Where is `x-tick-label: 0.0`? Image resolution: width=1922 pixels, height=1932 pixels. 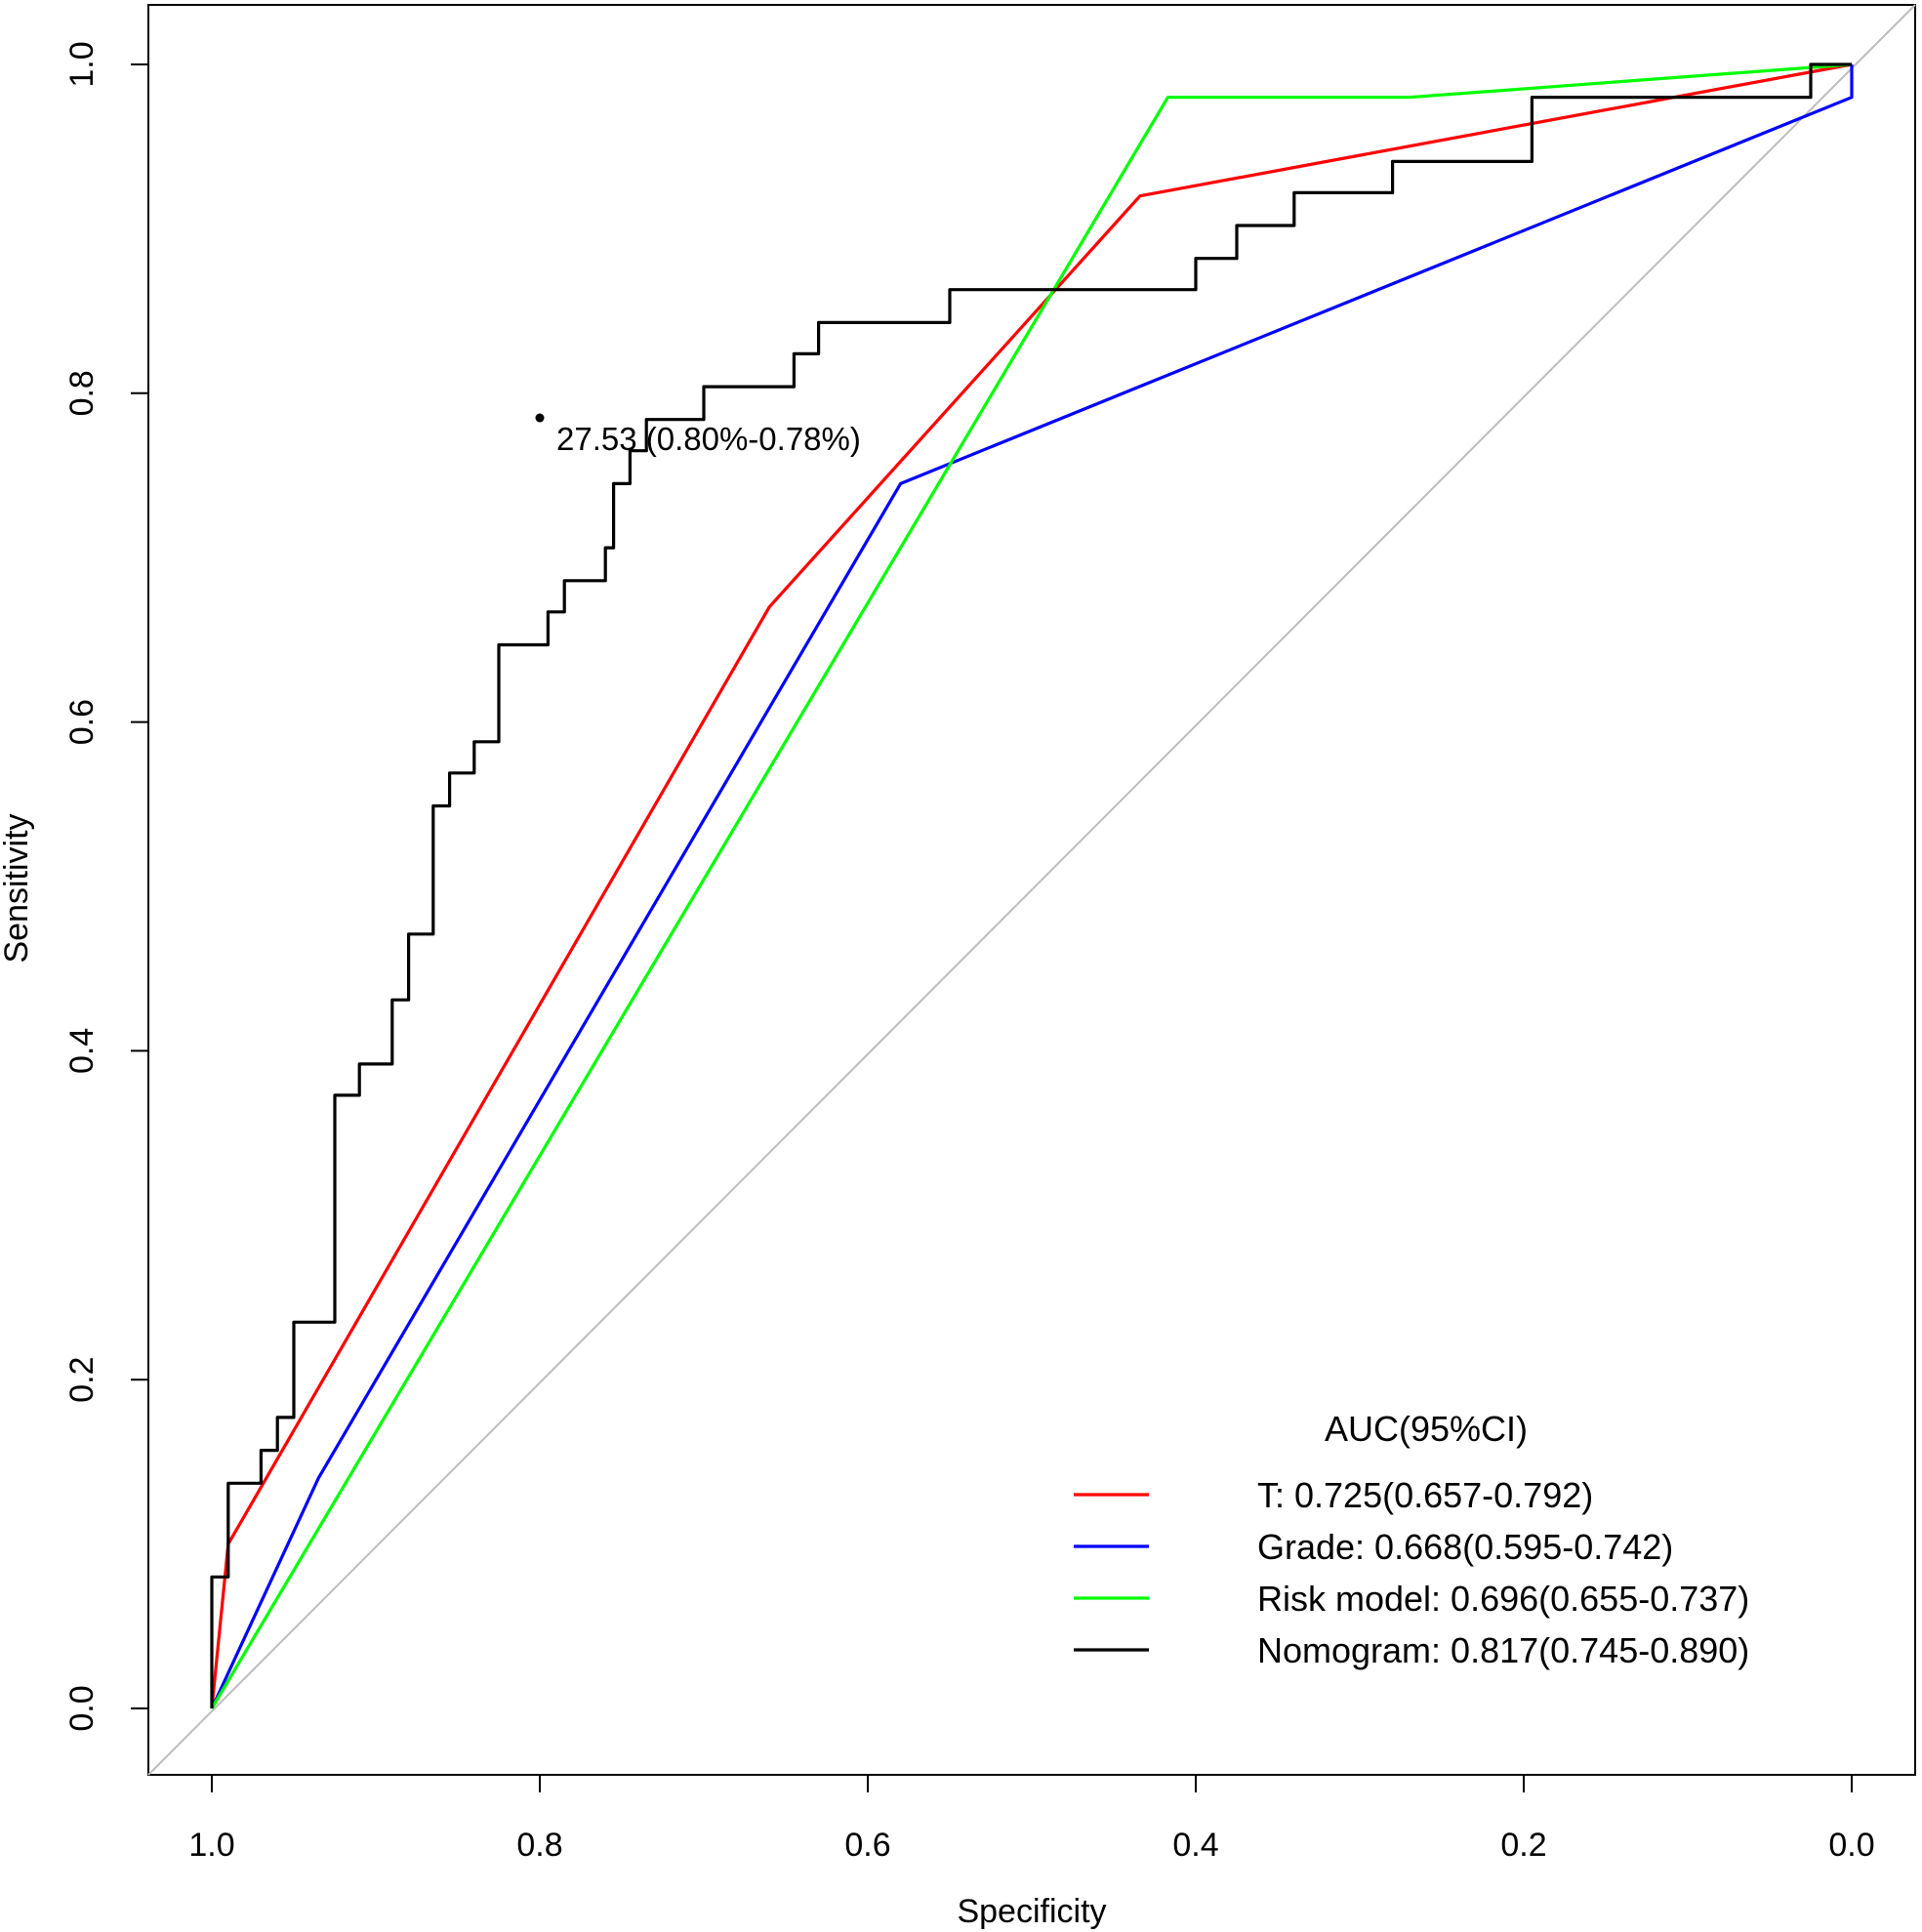 x-tick-label: 0.0 is located at coordinates (1851, 1845).